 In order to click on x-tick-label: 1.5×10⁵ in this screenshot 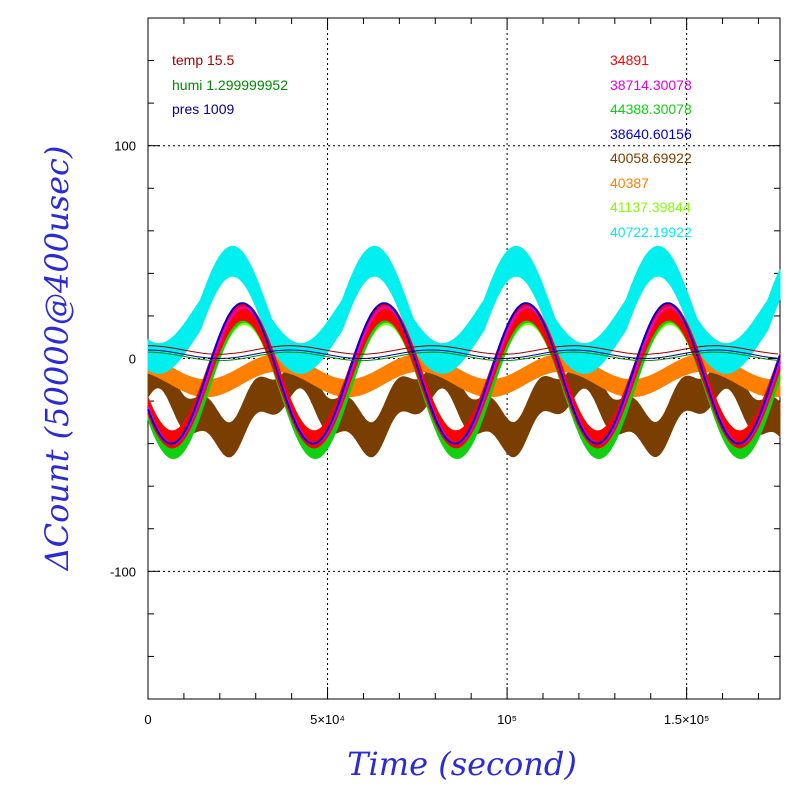, I will do `click(687, 719)`.